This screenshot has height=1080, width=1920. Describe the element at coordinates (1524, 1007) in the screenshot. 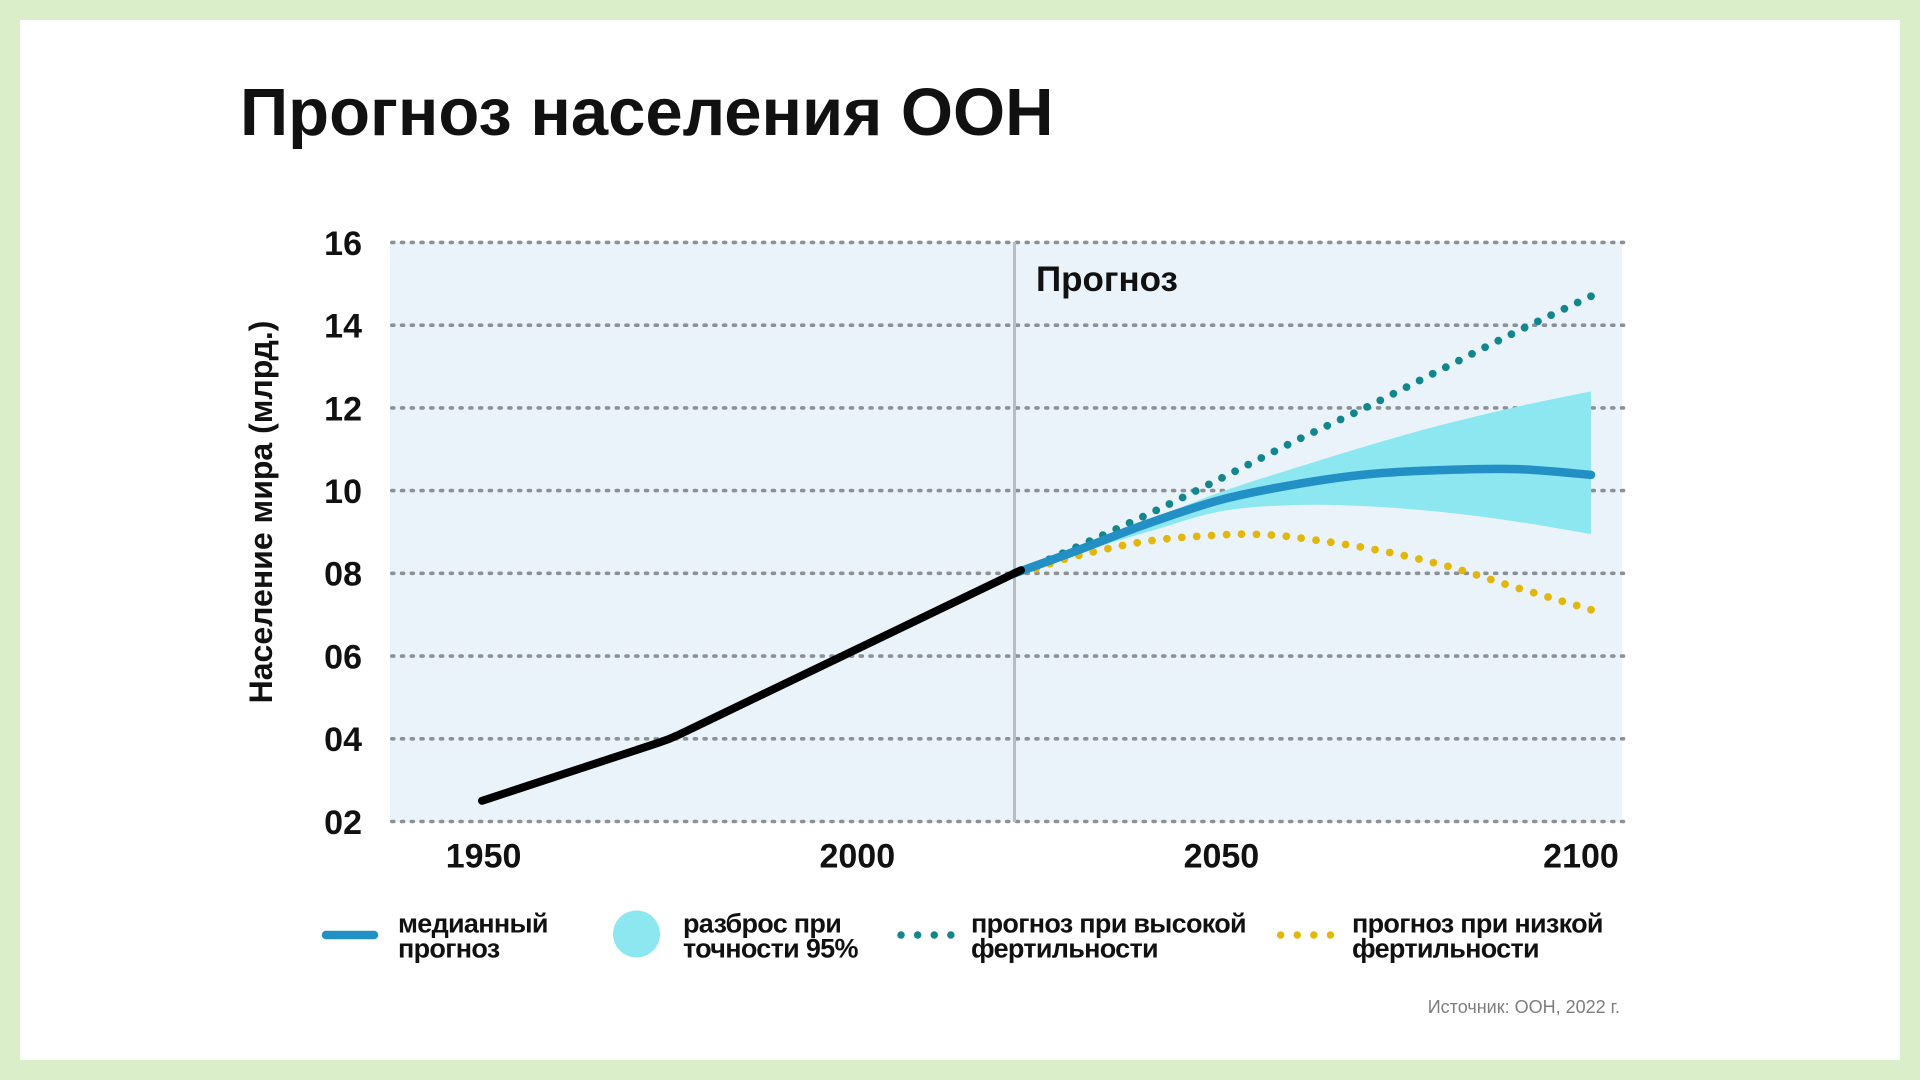

I see `svg-text: Источник: ООН, 2022 г.` at that location.